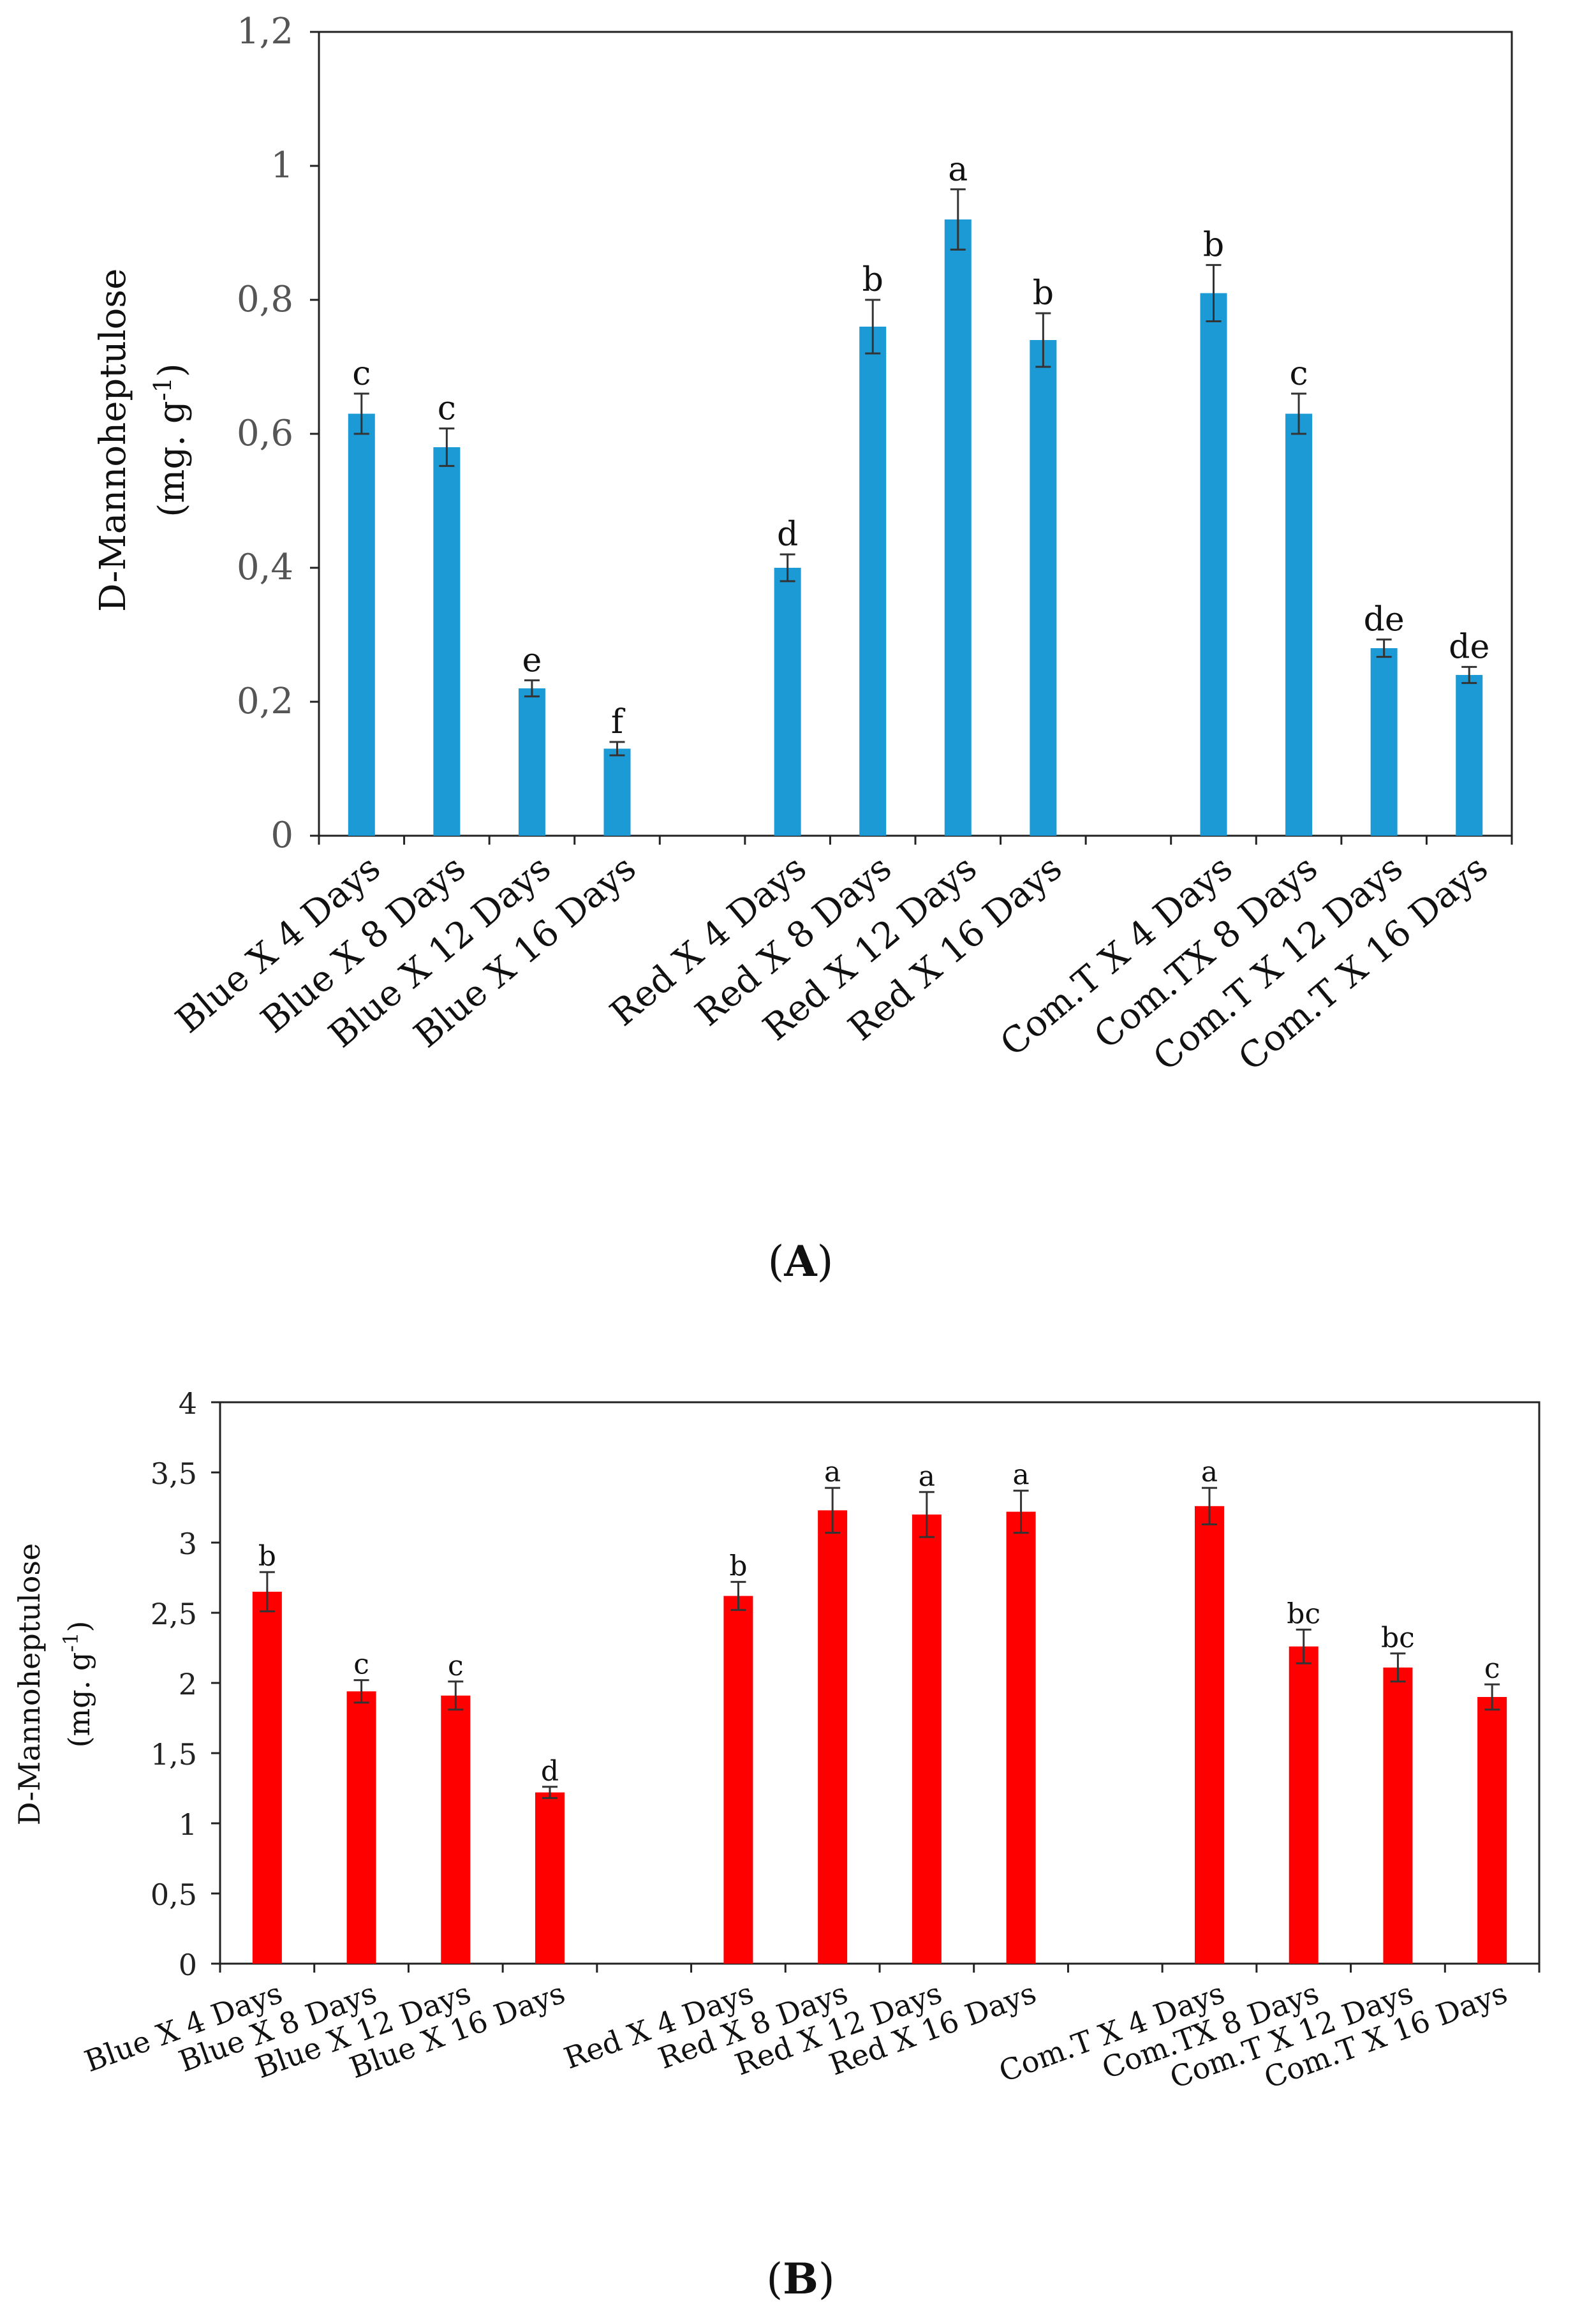 The width and height of the screenshot is (1596, 2319). What do you see at coordinates (916, 840) in the screenshot?
I see `x-ticks-a` at bounding box center [916, 840].